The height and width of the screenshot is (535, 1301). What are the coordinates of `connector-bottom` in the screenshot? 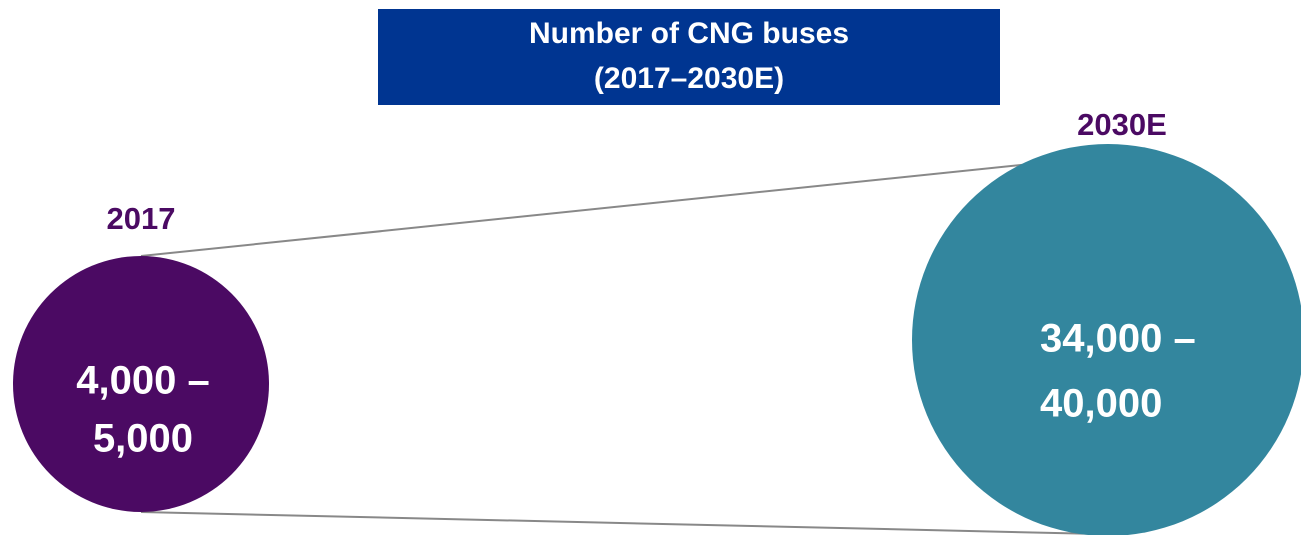 It's located at (620, 523).